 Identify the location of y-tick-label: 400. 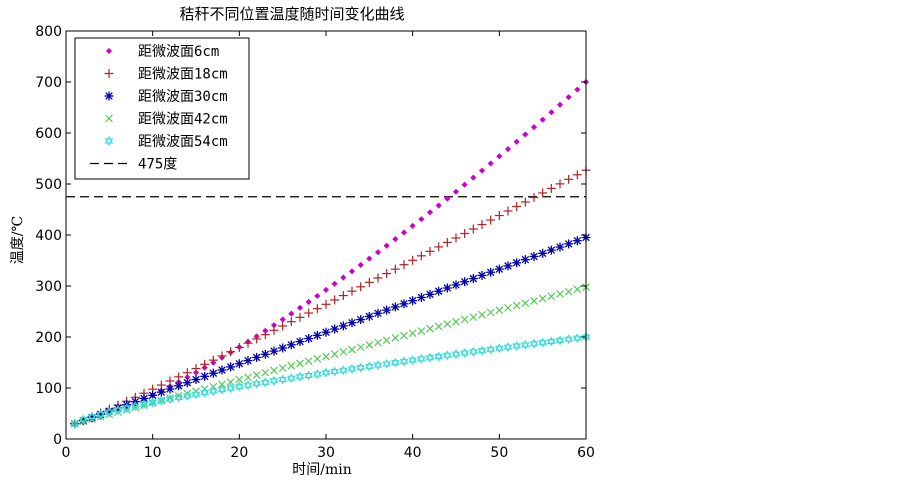
(48, 236).